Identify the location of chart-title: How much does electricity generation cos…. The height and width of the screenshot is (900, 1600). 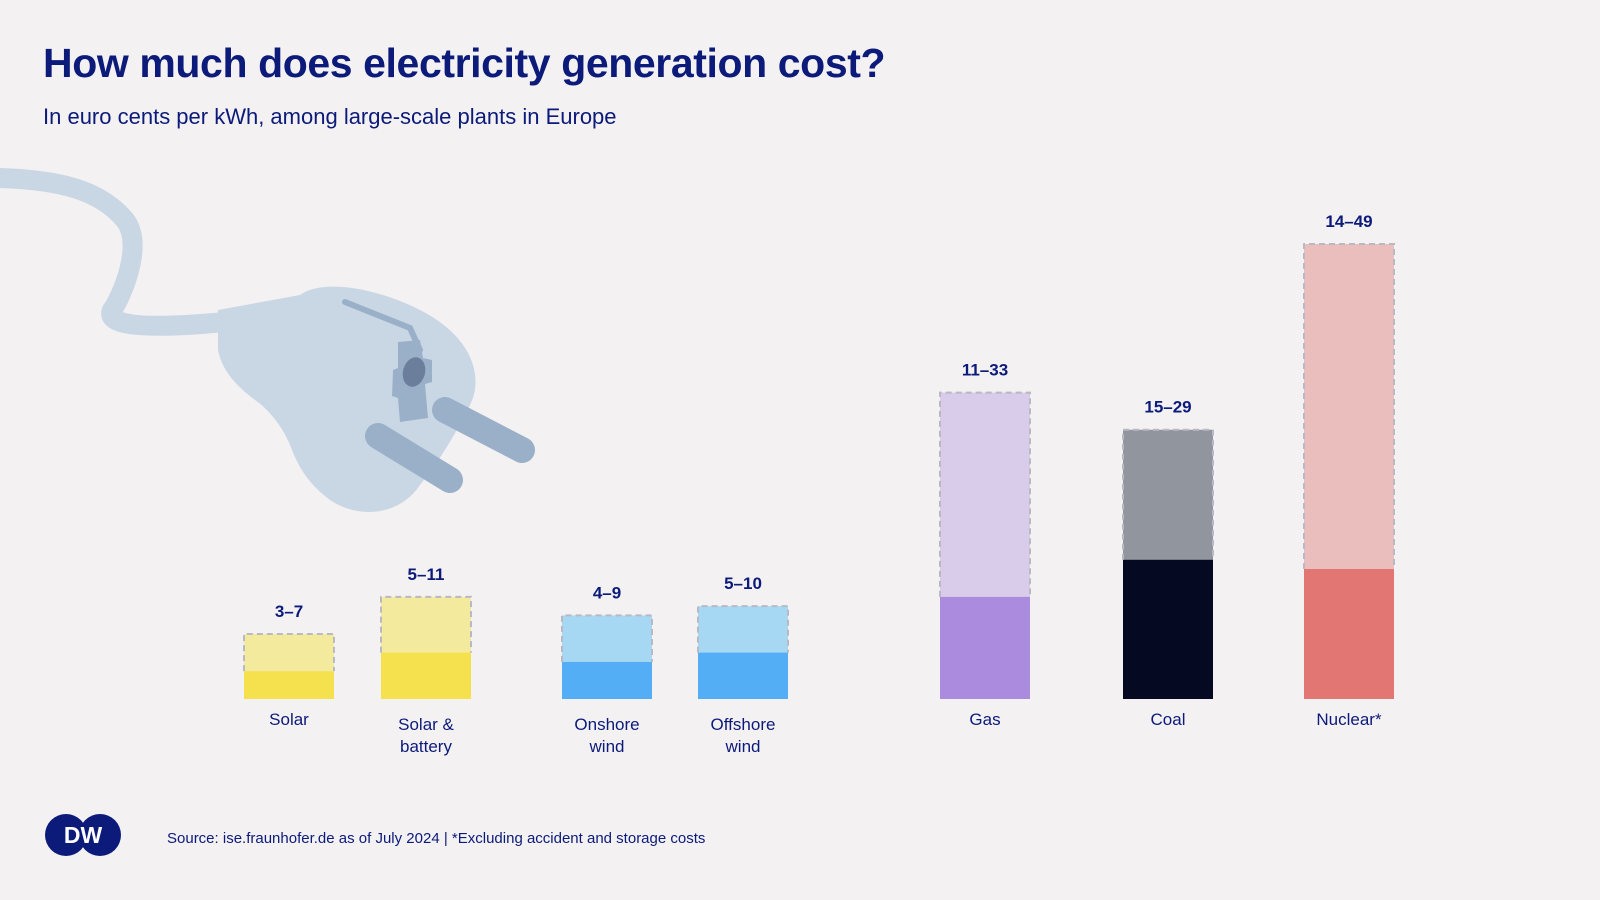
(464, 63).